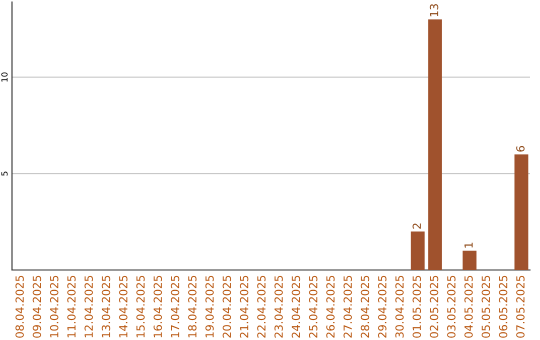  Describe the element at coordinates (451, 307) in the screenshot. I see `x-tick-label: 03.05.2025` at that location.